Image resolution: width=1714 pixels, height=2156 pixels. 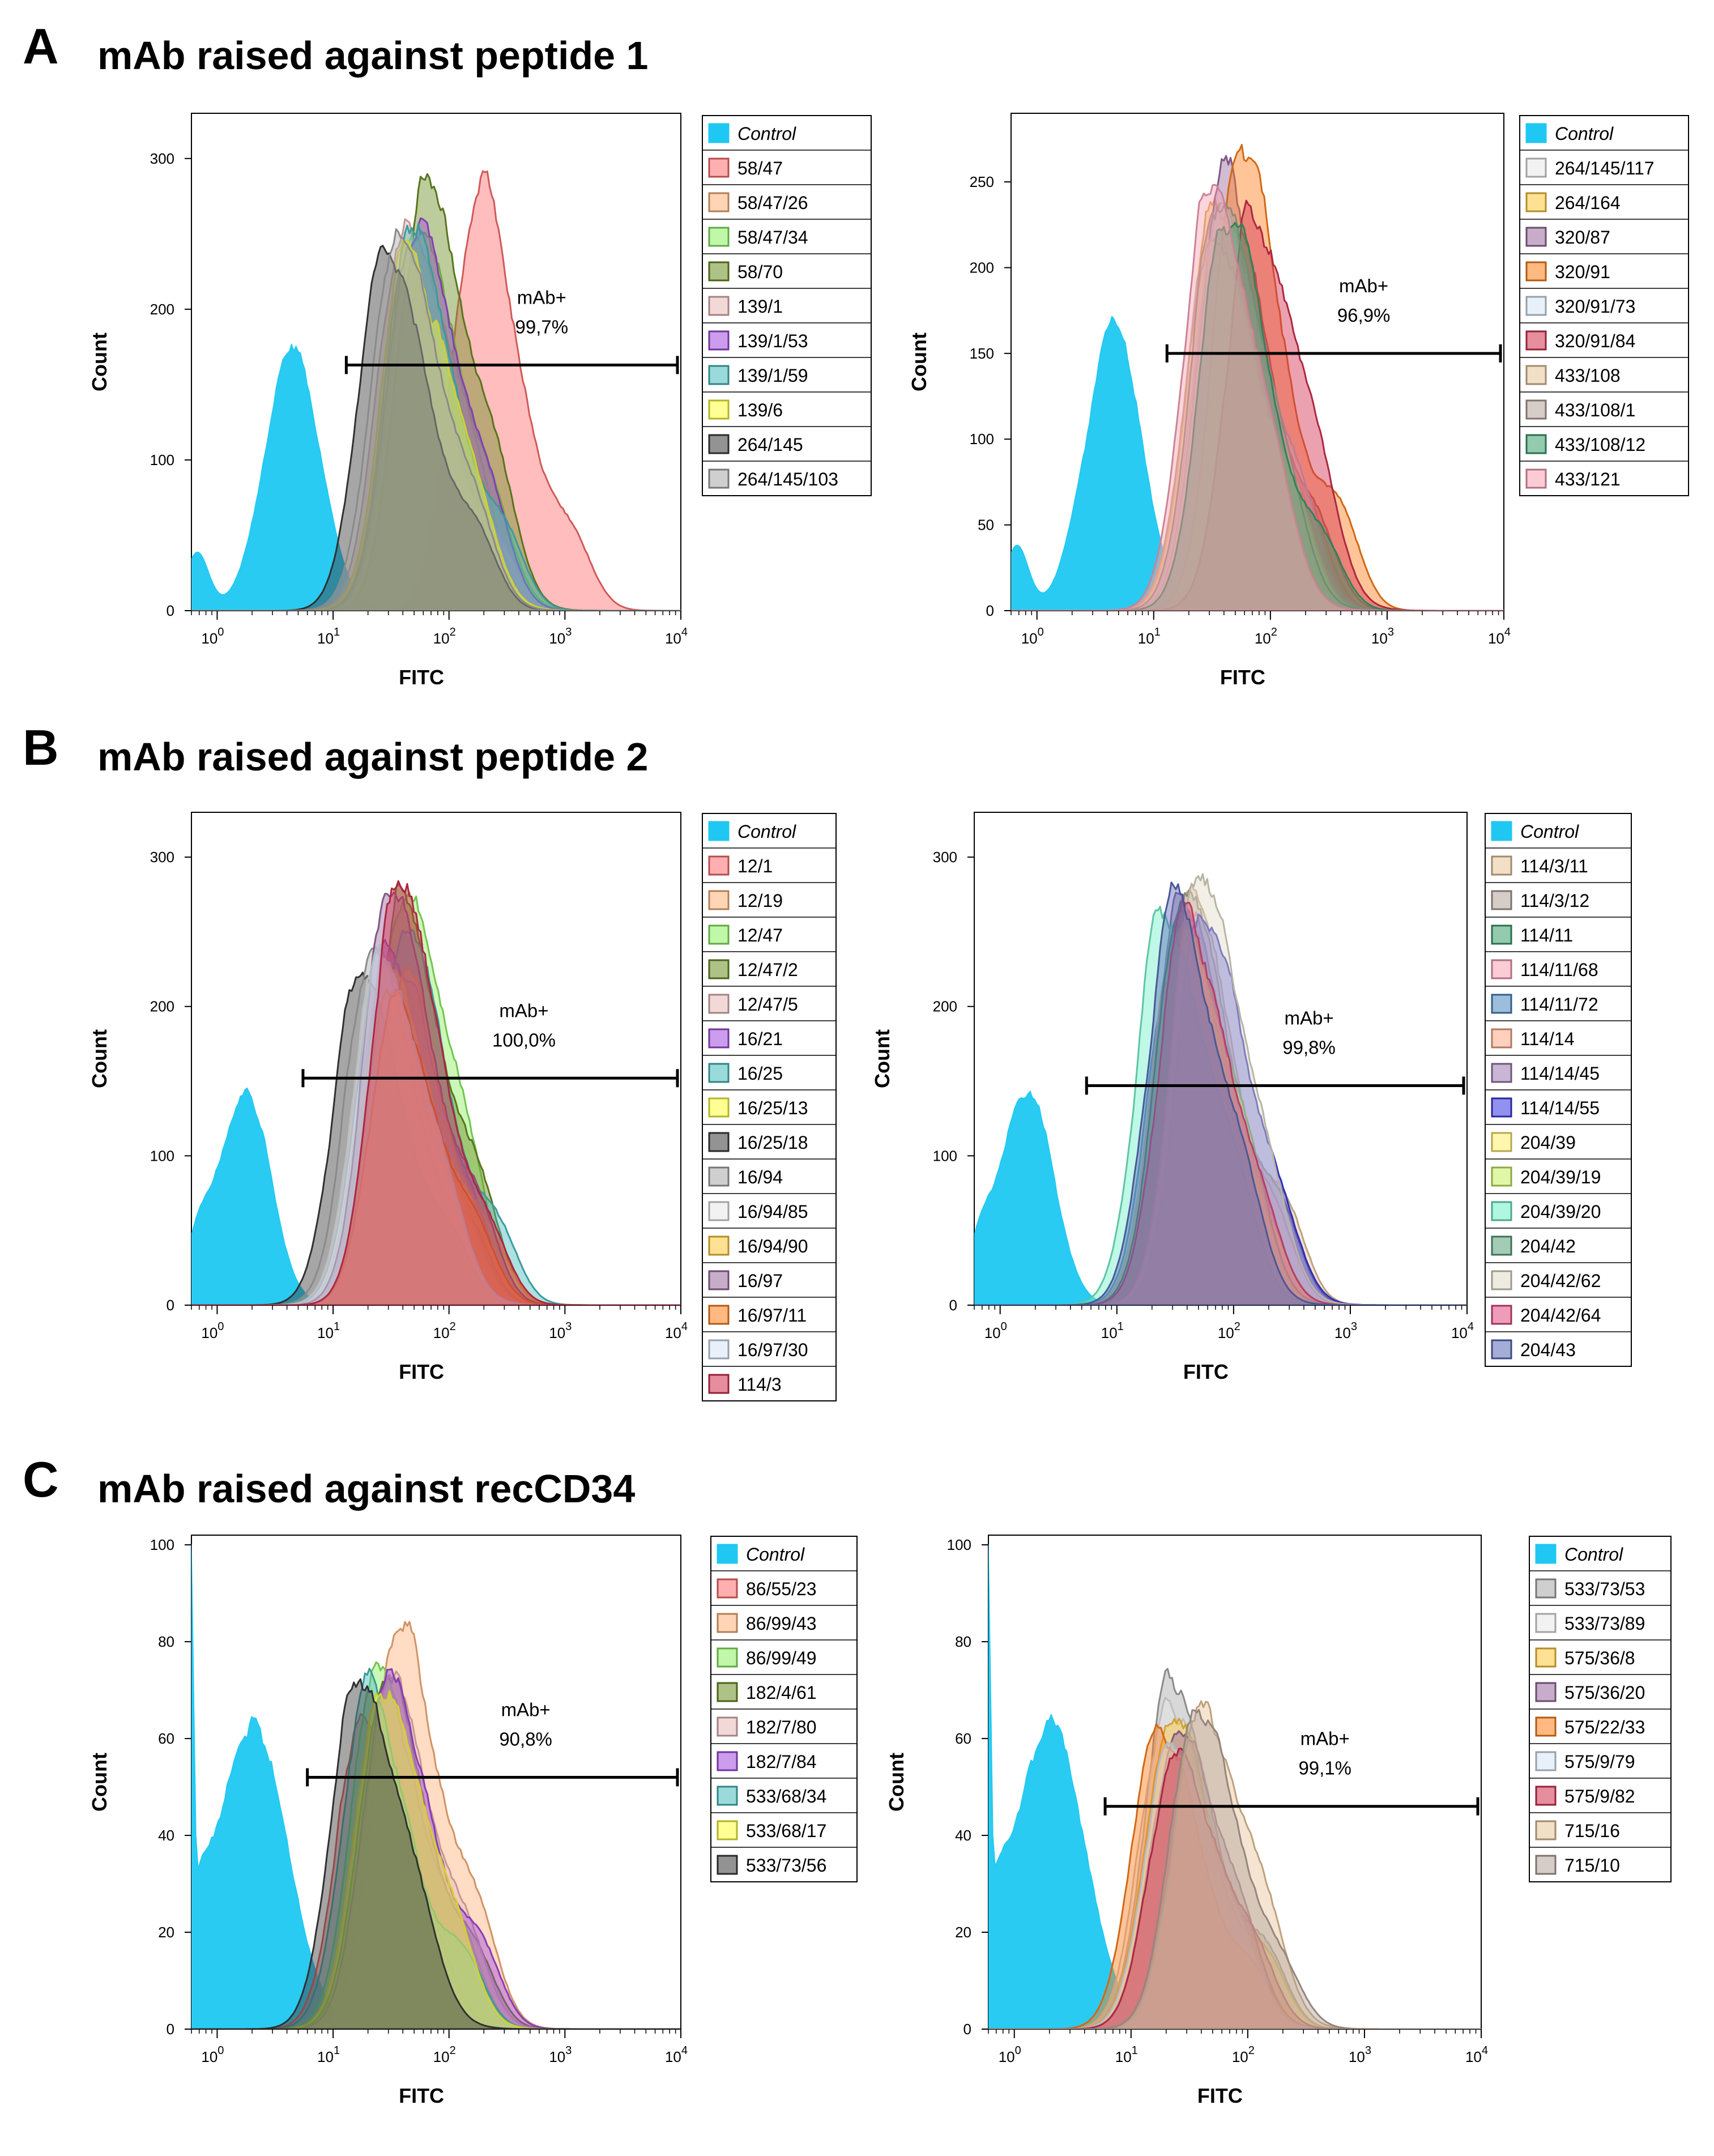 I want to click on x-tick-exp-b2-3: 3, so click(x=1354, y=1327).